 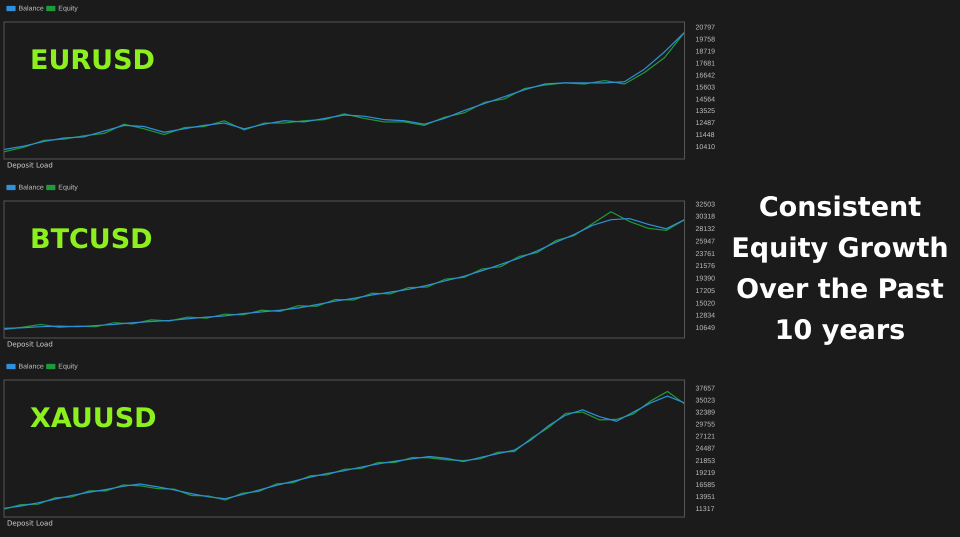 What do you see at coordinates (91, 240) in the screenshot?
I see `text: BTCUSD` at bounding box center [91, 240].